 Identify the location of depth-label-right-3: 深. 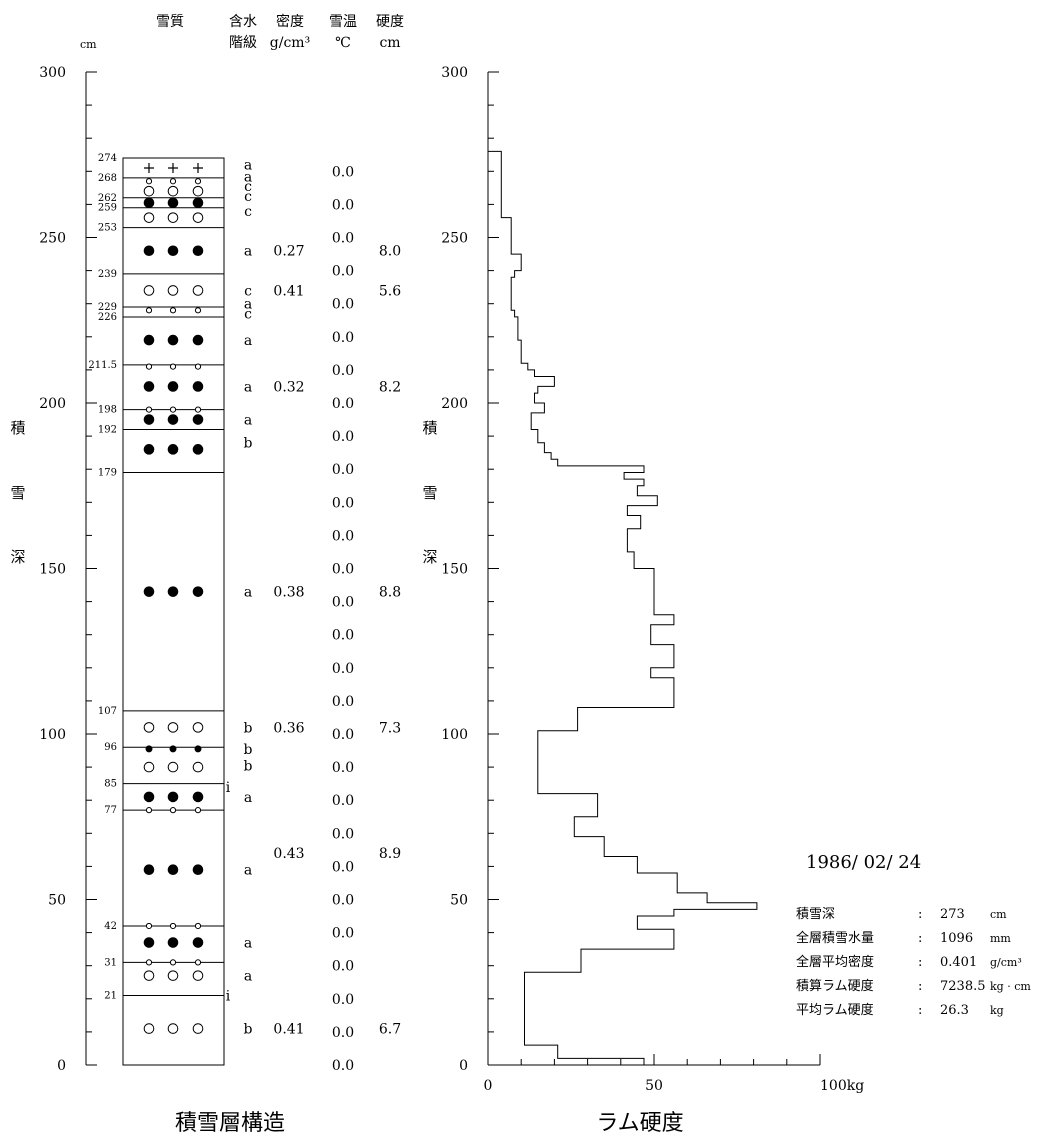
(429, 557).